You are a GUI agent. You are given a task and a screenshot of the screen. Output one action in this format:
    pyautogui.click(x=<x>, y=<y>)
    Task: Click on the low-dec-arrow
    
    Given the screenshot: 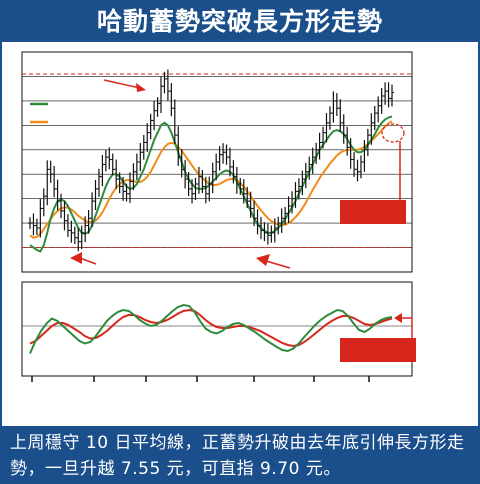 What is the action you would take?
    pyautogui.click(x=88, y=261)
    